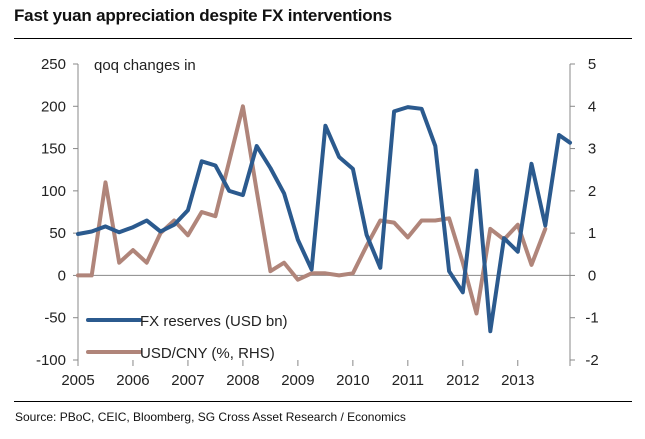  Describe the element at coordinates (592, 233) in the screenshot. I see `y-right-tick-label: 1` at that location.